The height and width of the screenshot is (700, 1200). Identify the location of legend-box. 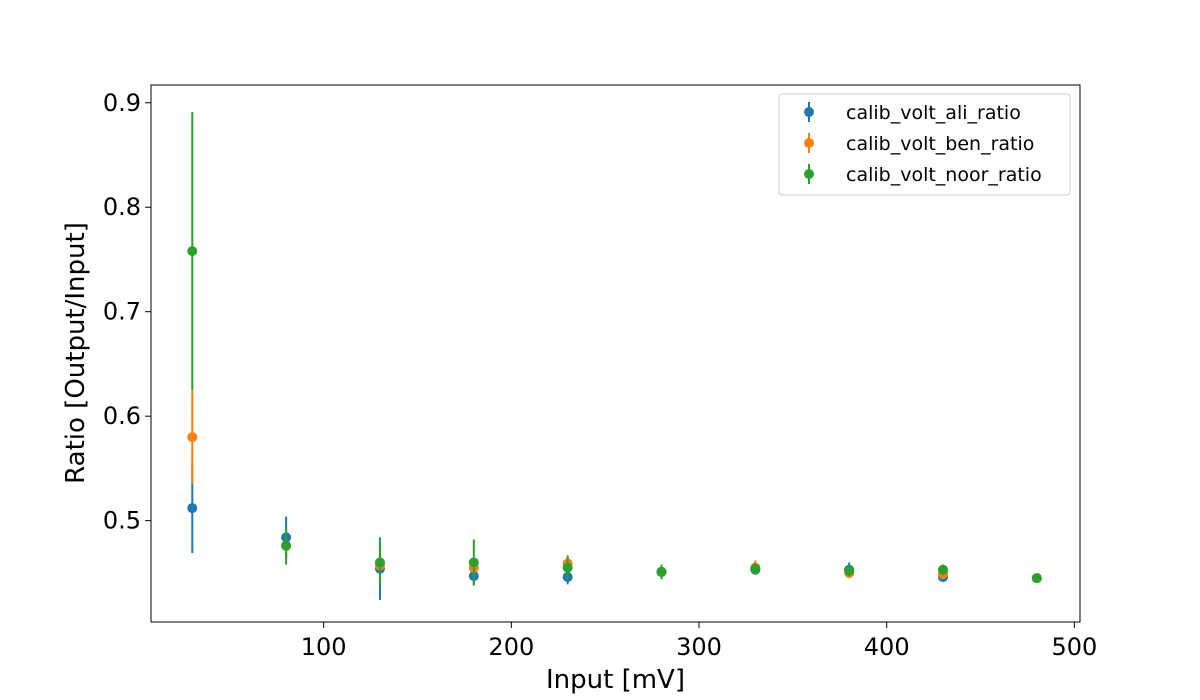
(924, 144).